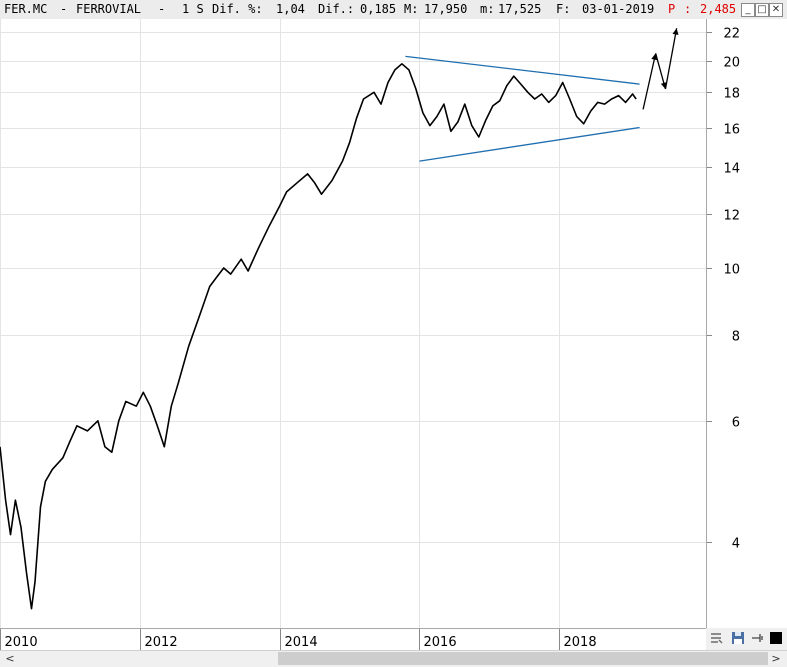 This screenshot has height=667, width=787. Describe the element at coordinates (731, 94) in the screenshot. I see `y-tick-label: 18` at that location.